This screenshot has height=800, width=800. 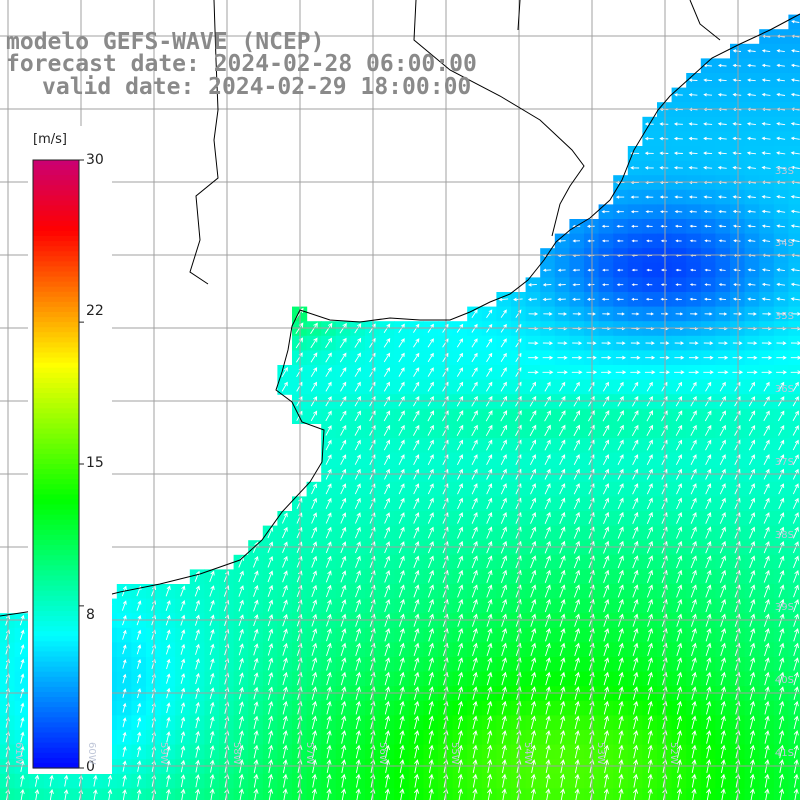 I want to click on colorbar-unit: [m/s], so click(x=50, y=139).